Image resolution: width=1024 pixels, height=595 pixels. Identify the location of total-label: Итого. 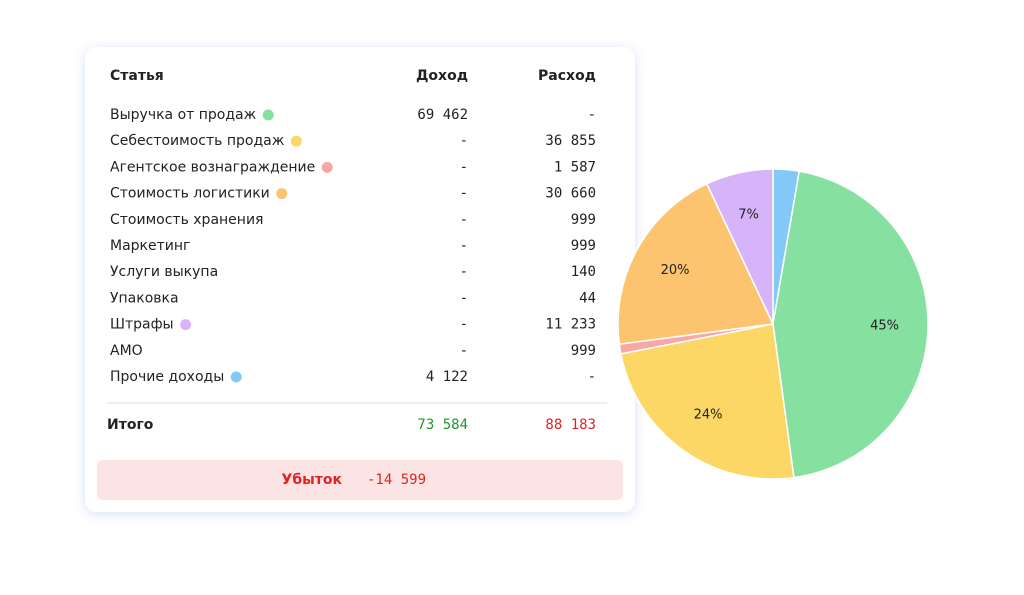
(130, 425).